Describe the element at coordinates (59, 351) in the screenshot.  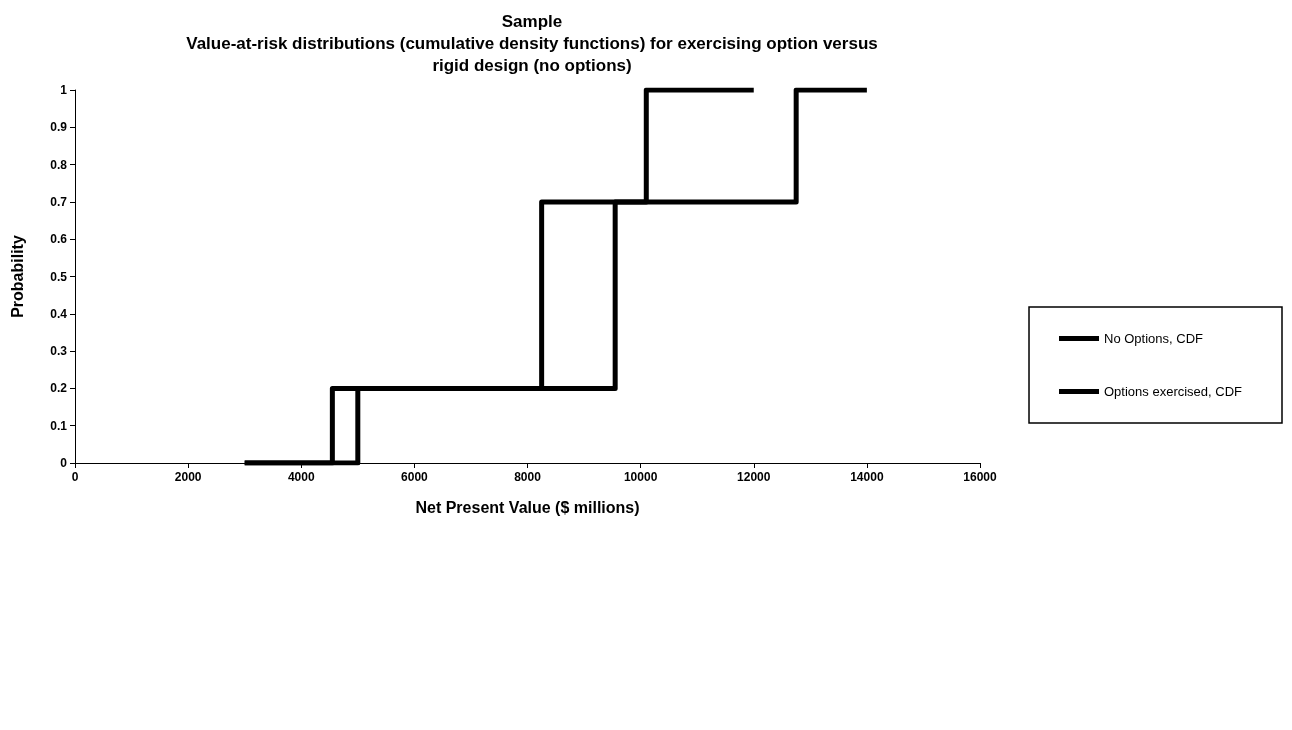
I see `y-tick-label: 0.3` at that location.